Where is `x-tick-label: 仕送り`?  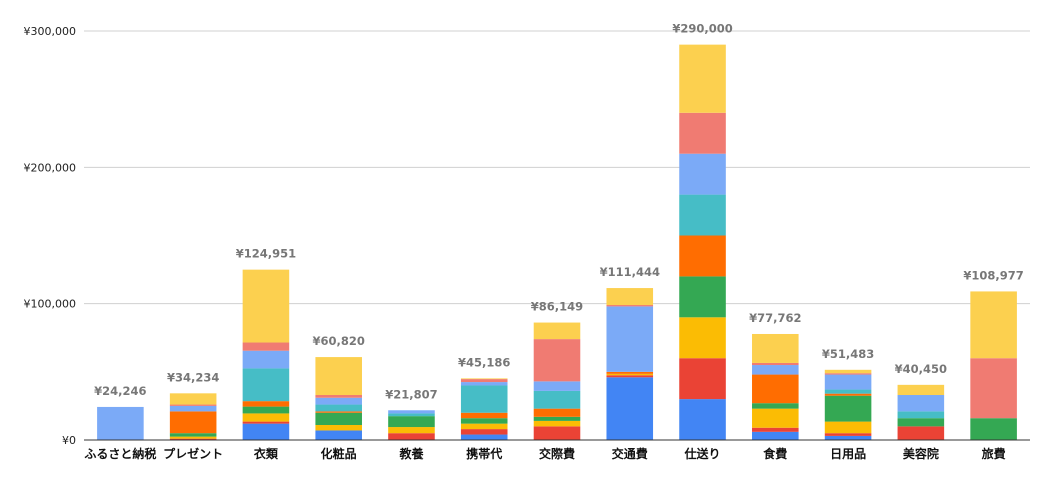
x-tick-label: 仕送り is located at coordinates (702, 453).